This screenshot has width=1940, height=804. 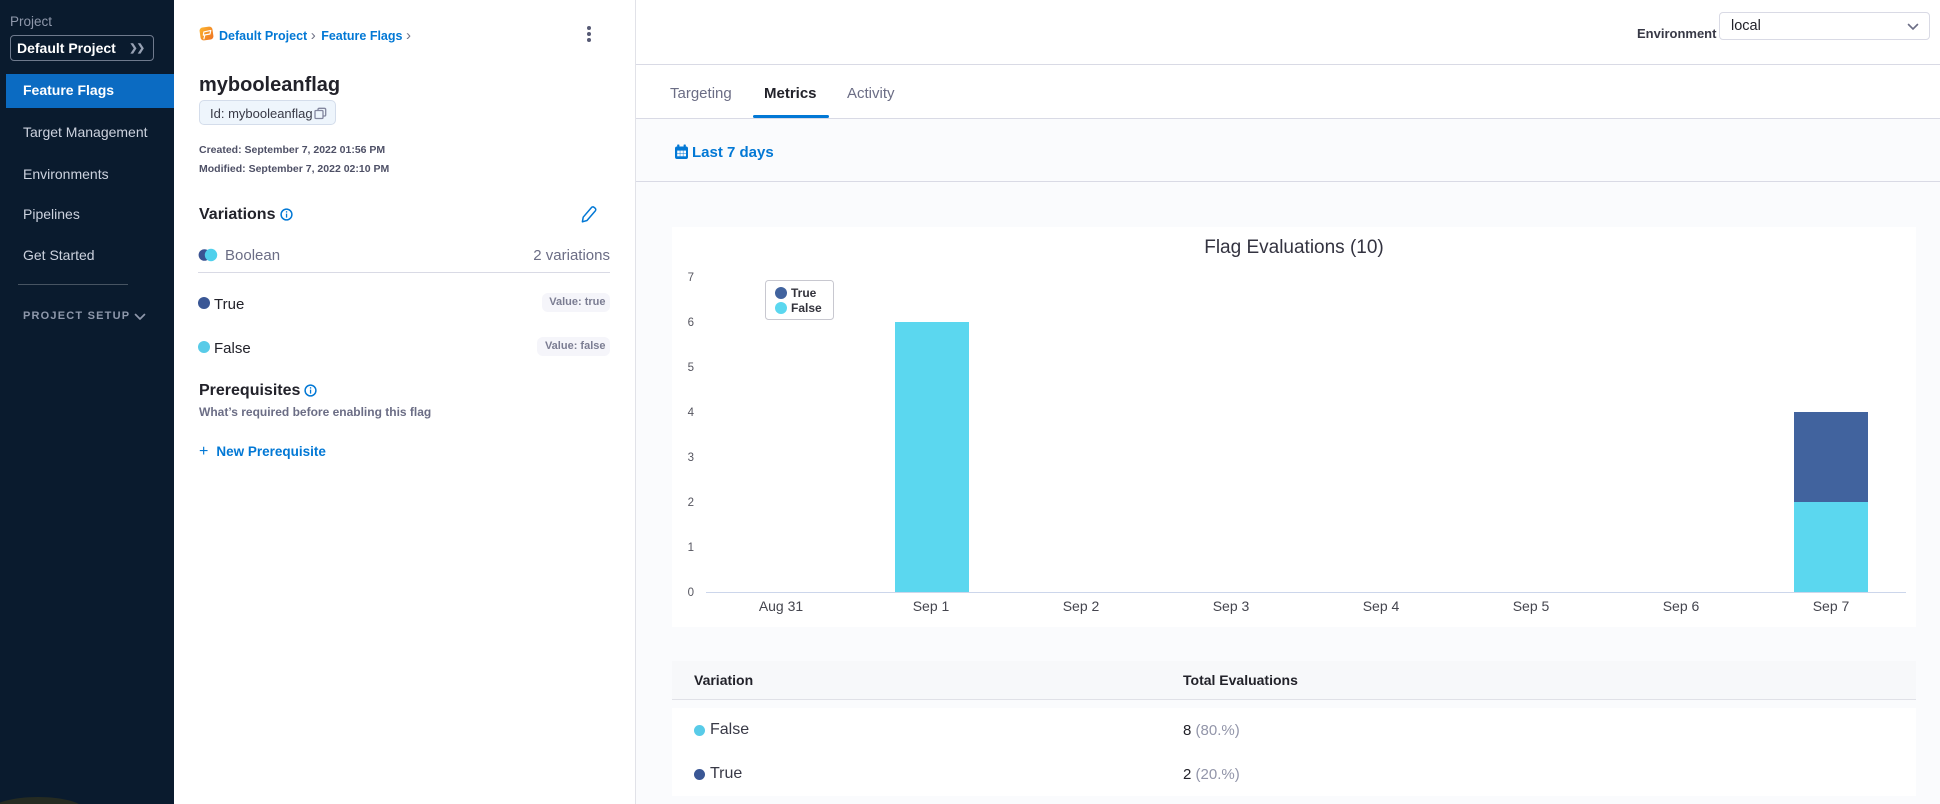 I want to click on svg-text: Sep 6, so click(x=1681, y=606).